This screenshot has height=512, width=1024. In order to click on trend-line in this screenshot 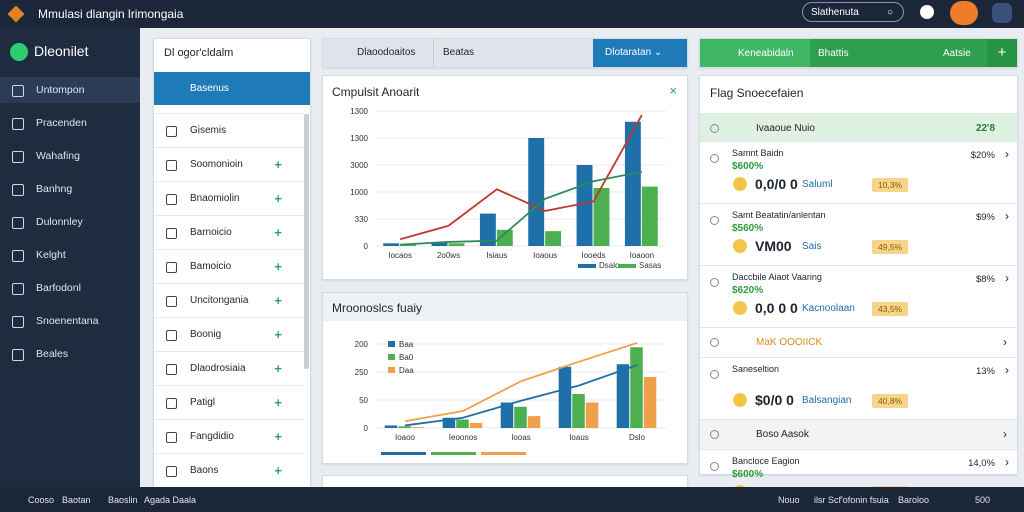, I will do `click(521, 395)`.